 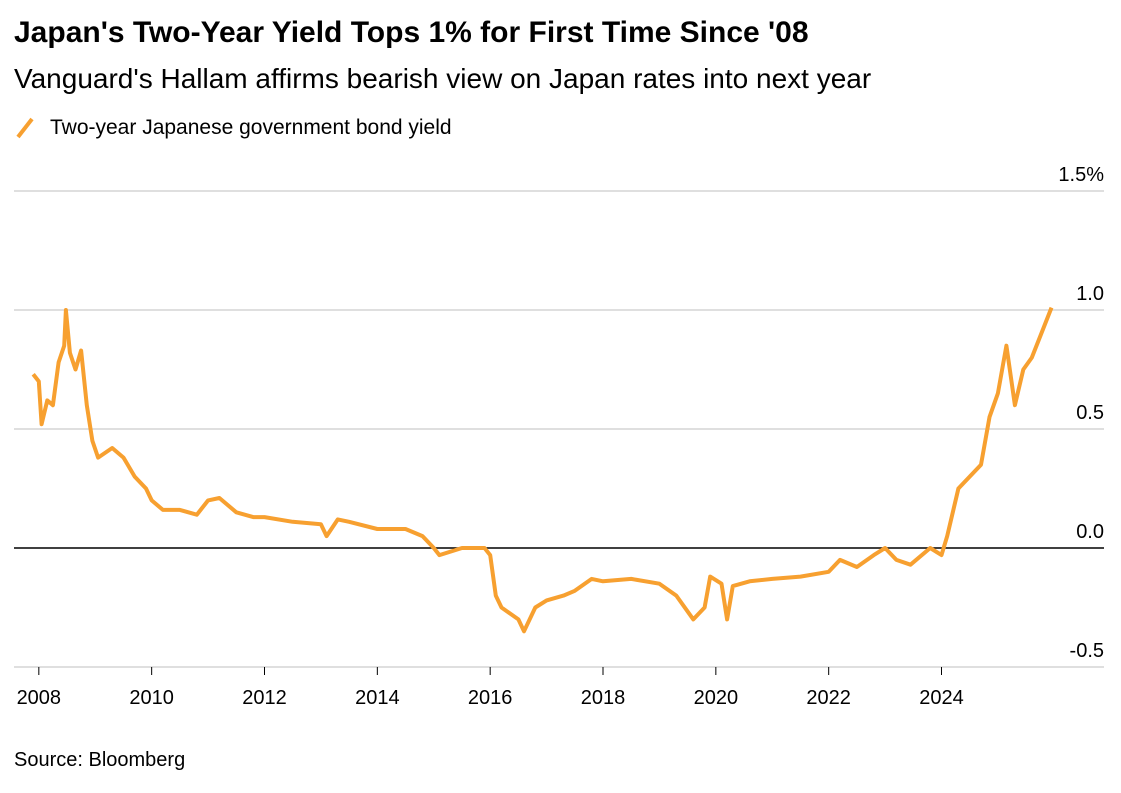 I want to click on source: Source: Bloomberg, so click(x=99, y=760).